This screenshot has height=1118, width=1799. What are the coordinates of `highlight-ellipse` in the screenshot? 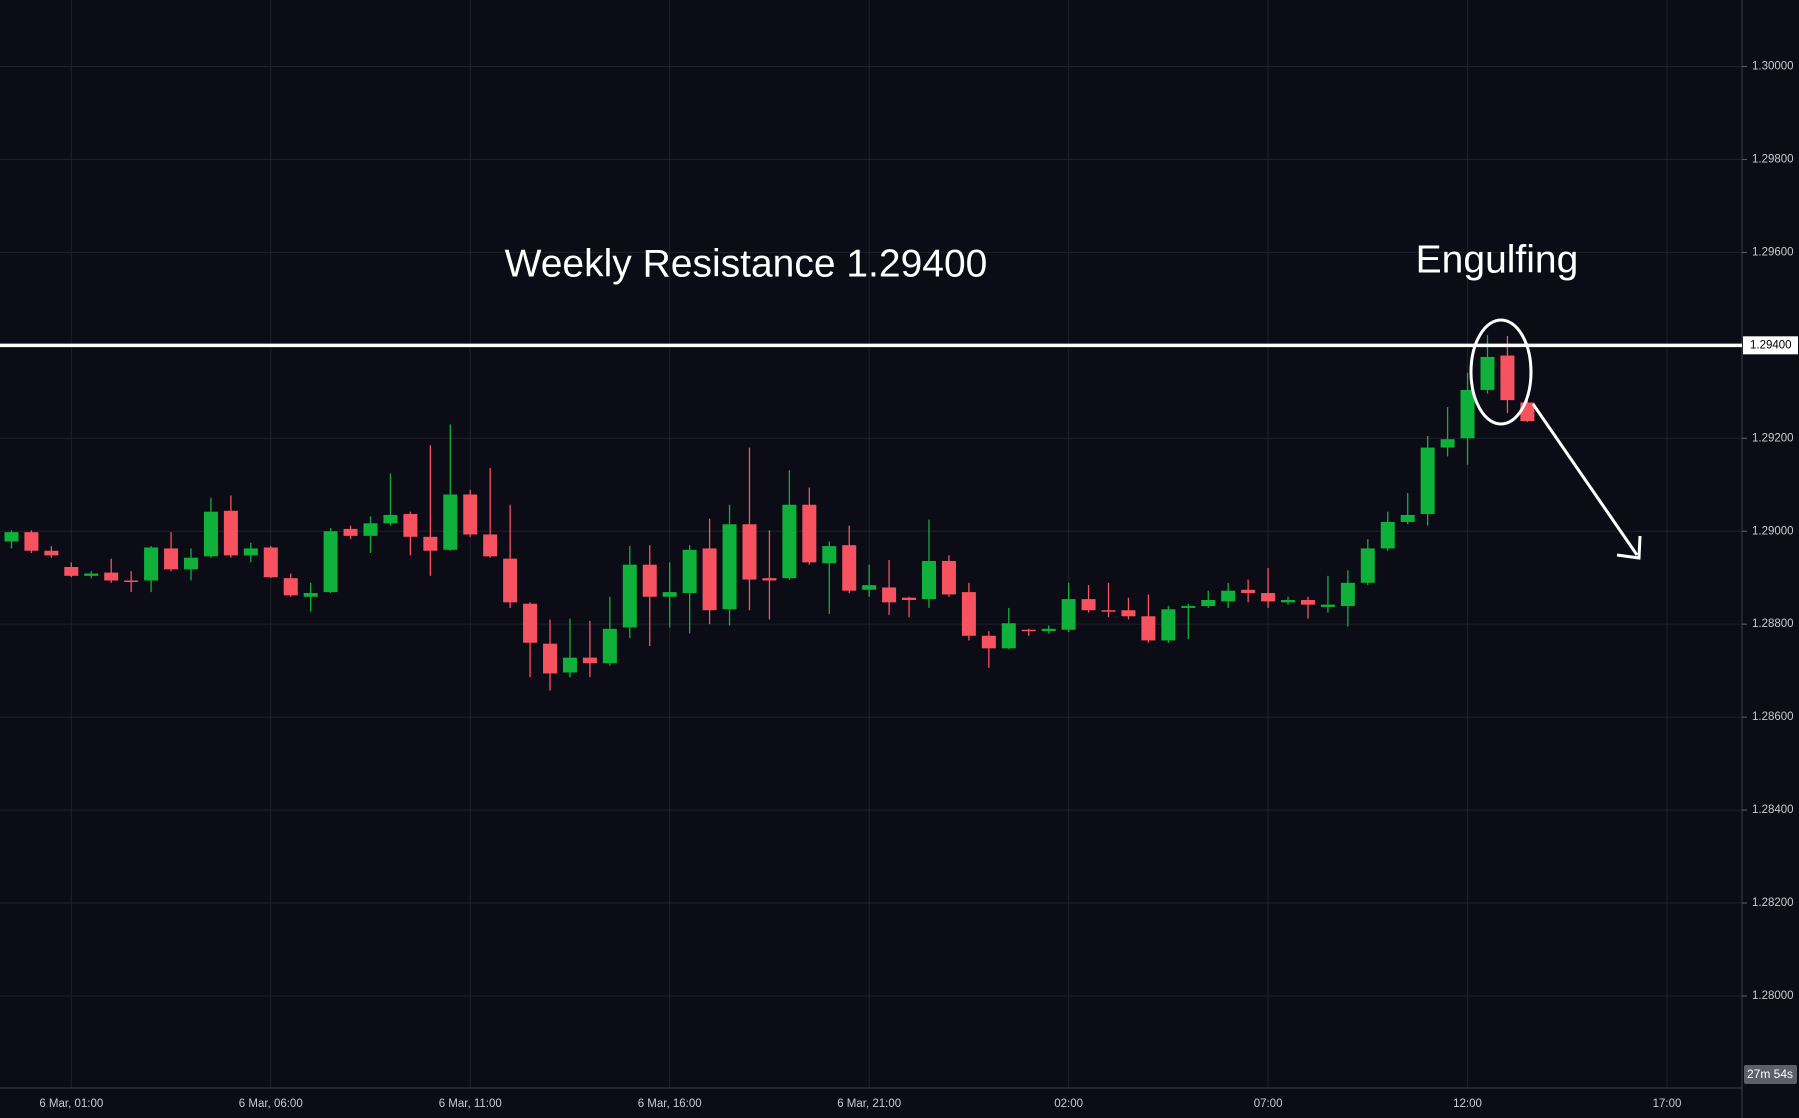 It's located at (1501, 372).